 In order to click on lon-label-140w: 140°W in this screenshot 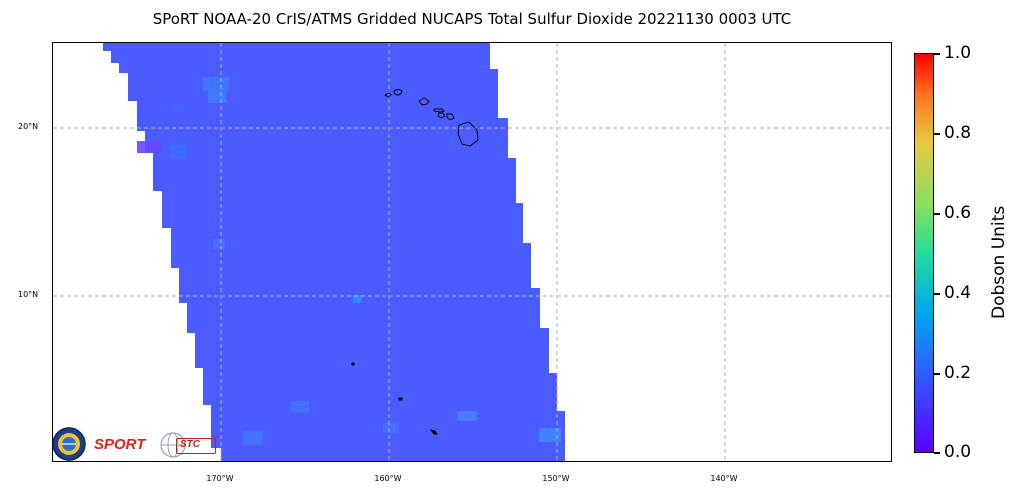, I will do `click(724, 478)`.